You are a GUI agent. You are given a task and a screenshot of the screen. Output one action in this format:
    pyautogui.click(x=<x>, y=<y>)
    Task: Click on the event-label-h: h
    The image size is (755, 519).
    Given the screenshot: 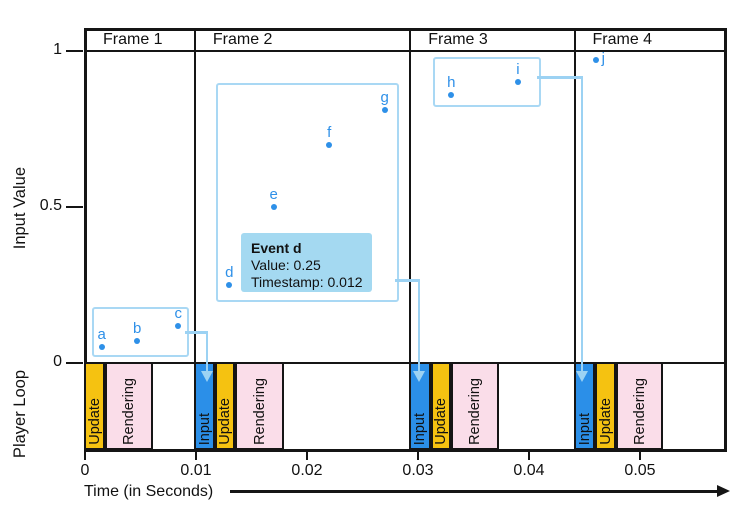 What is the action you would take?
    pyautogui.click(x=451, y=82)
    